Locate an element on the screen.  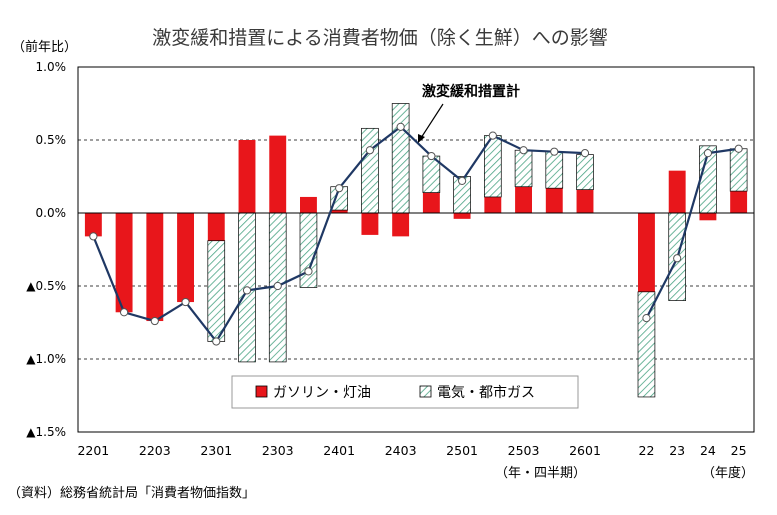
legend-swatch-gasoline is located at coordinates (261, 391).